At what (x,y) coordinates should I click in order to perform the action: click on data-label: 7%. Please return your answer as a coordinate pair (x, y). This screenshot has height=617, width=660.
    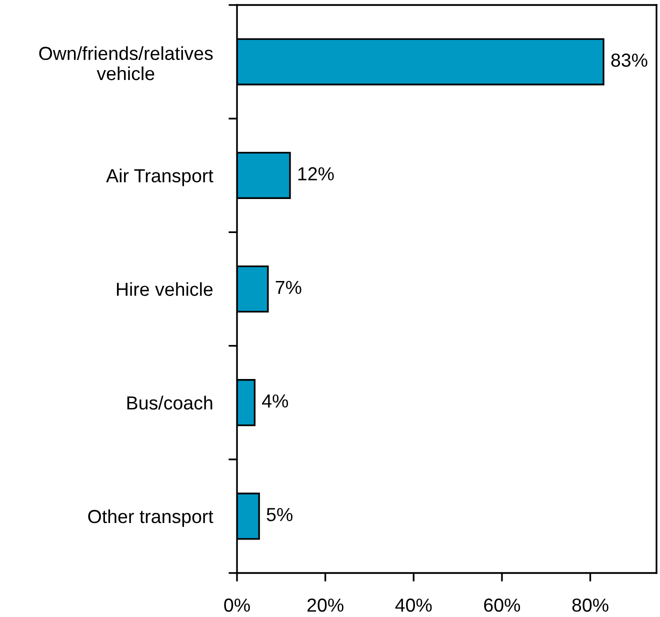
    Looking at the image, I should click on (289, 287).